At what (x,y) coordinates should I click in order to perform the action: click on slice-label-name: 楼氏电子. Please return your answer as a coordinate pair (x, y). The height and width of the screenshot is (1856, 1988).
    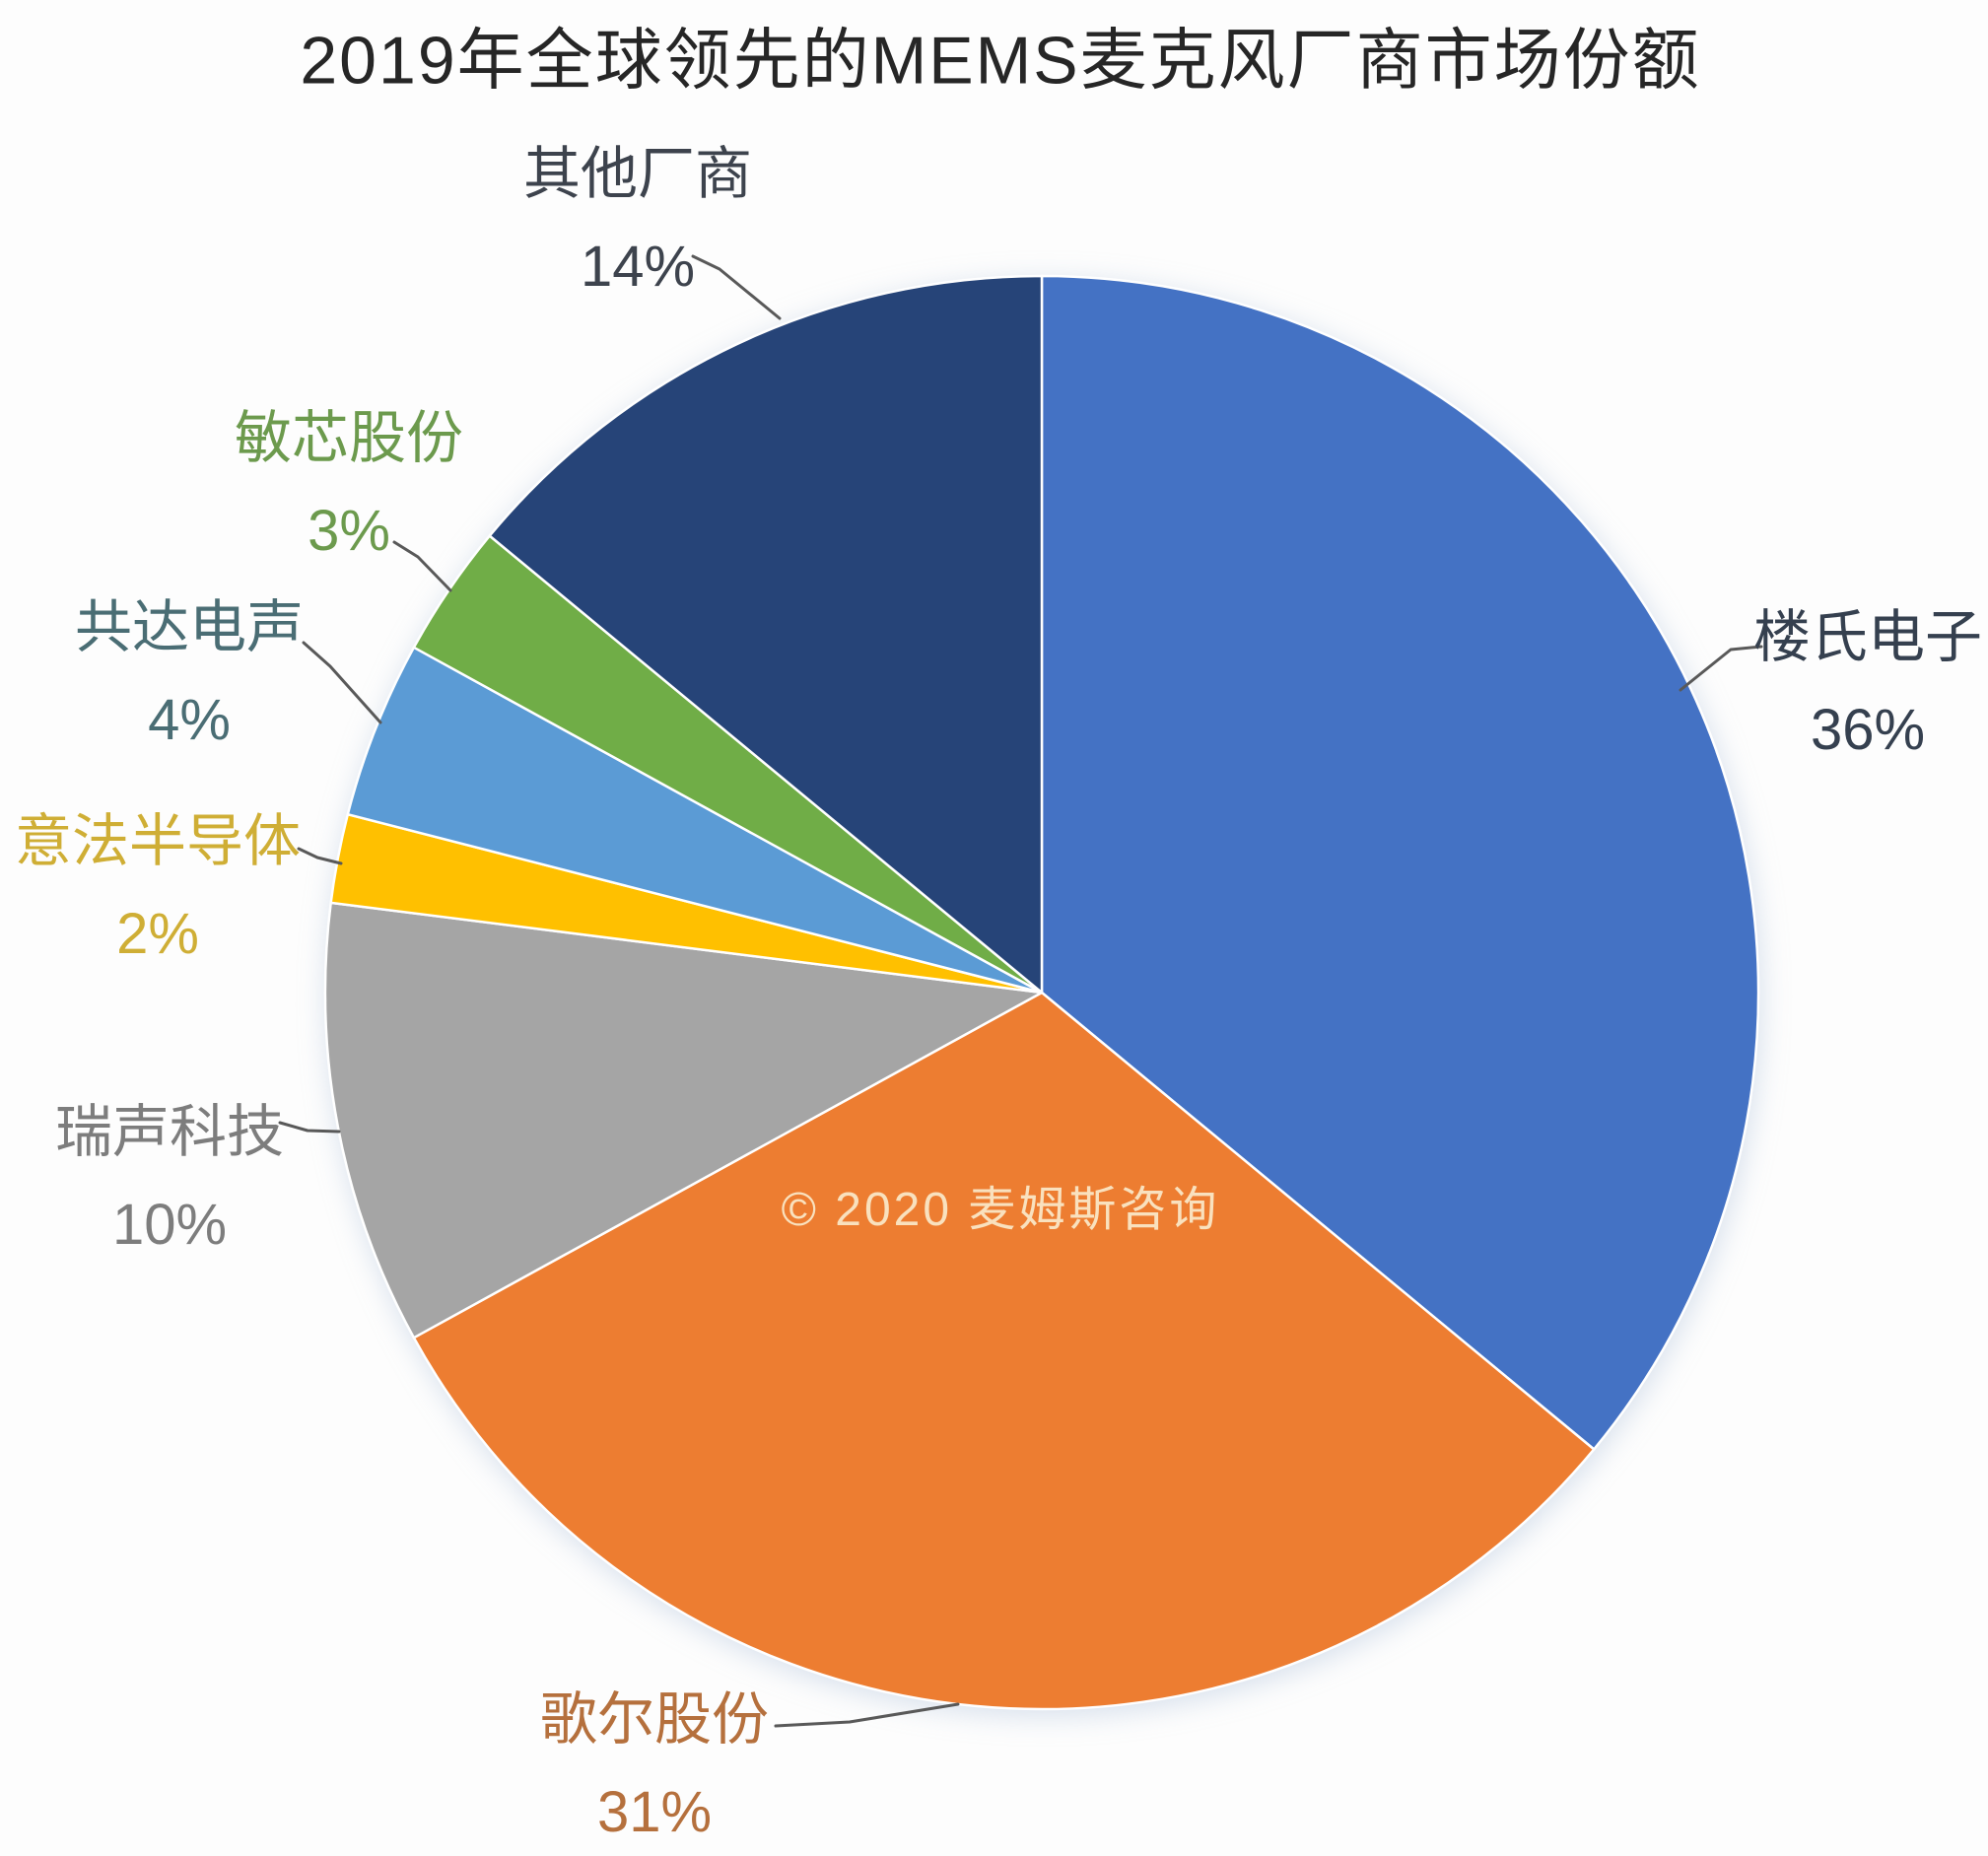
    Looking at the image, I should click on (1867, 637).